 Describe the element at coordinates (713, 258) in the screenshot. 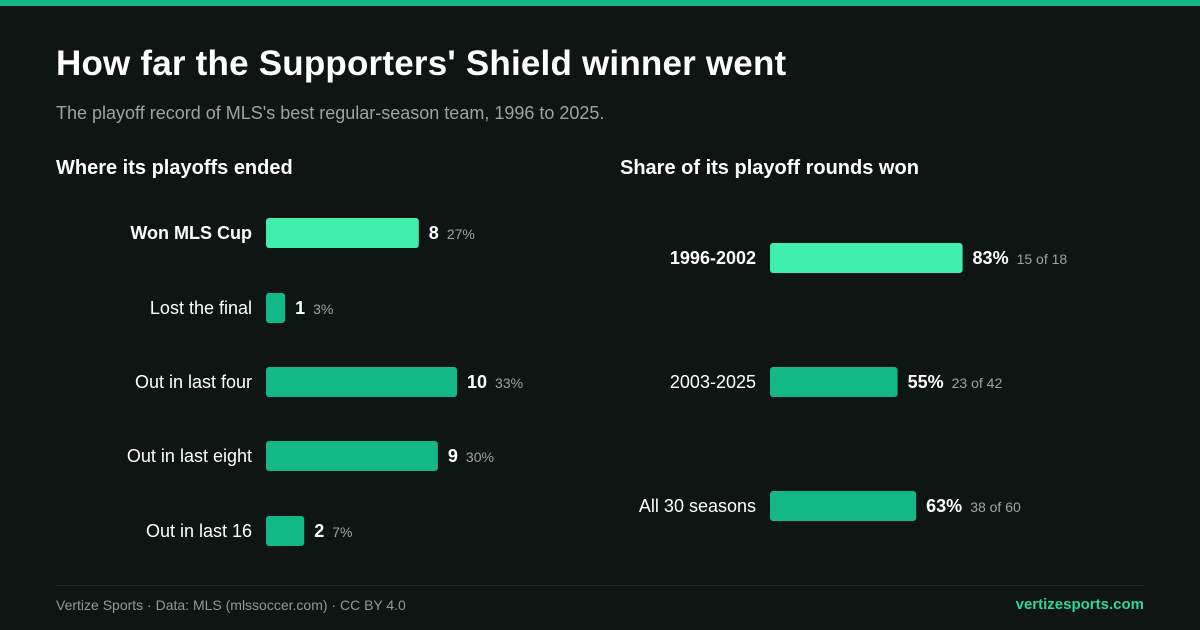

I see `category-label: 1996-2002` at that location.